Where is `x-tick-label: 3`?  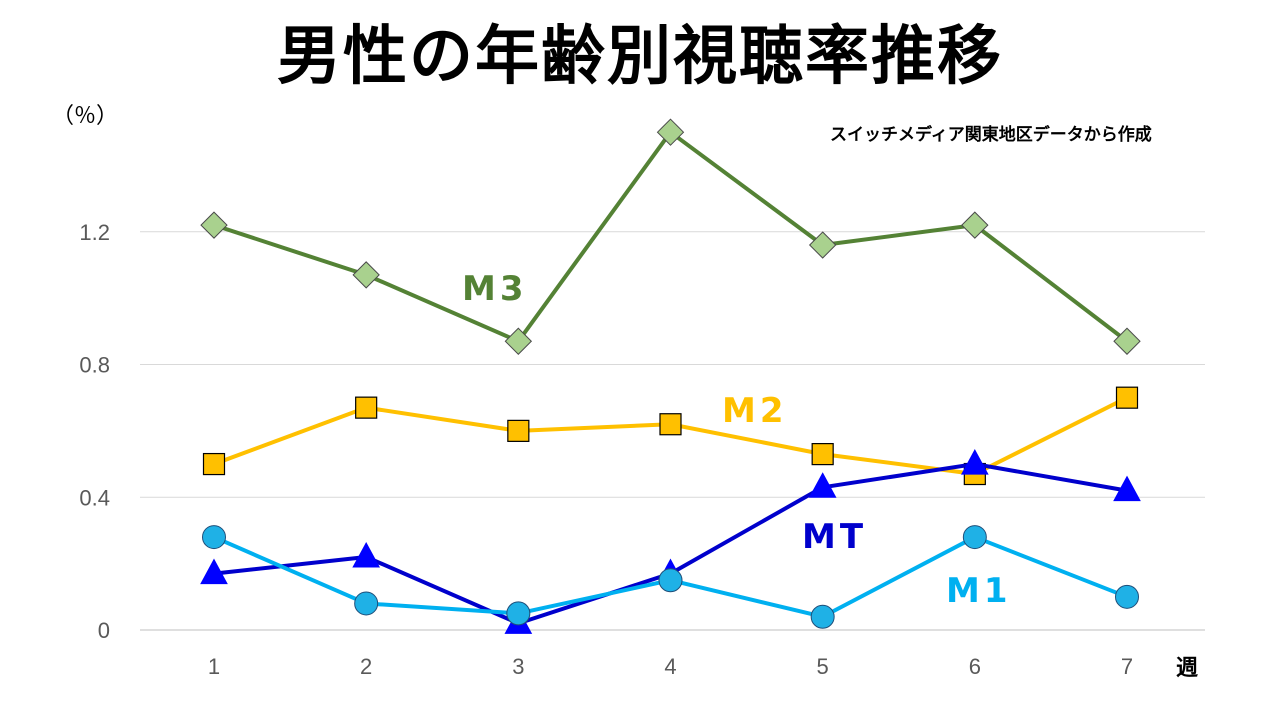
x-tick-label: 3 is located at coordinates (518, 666).